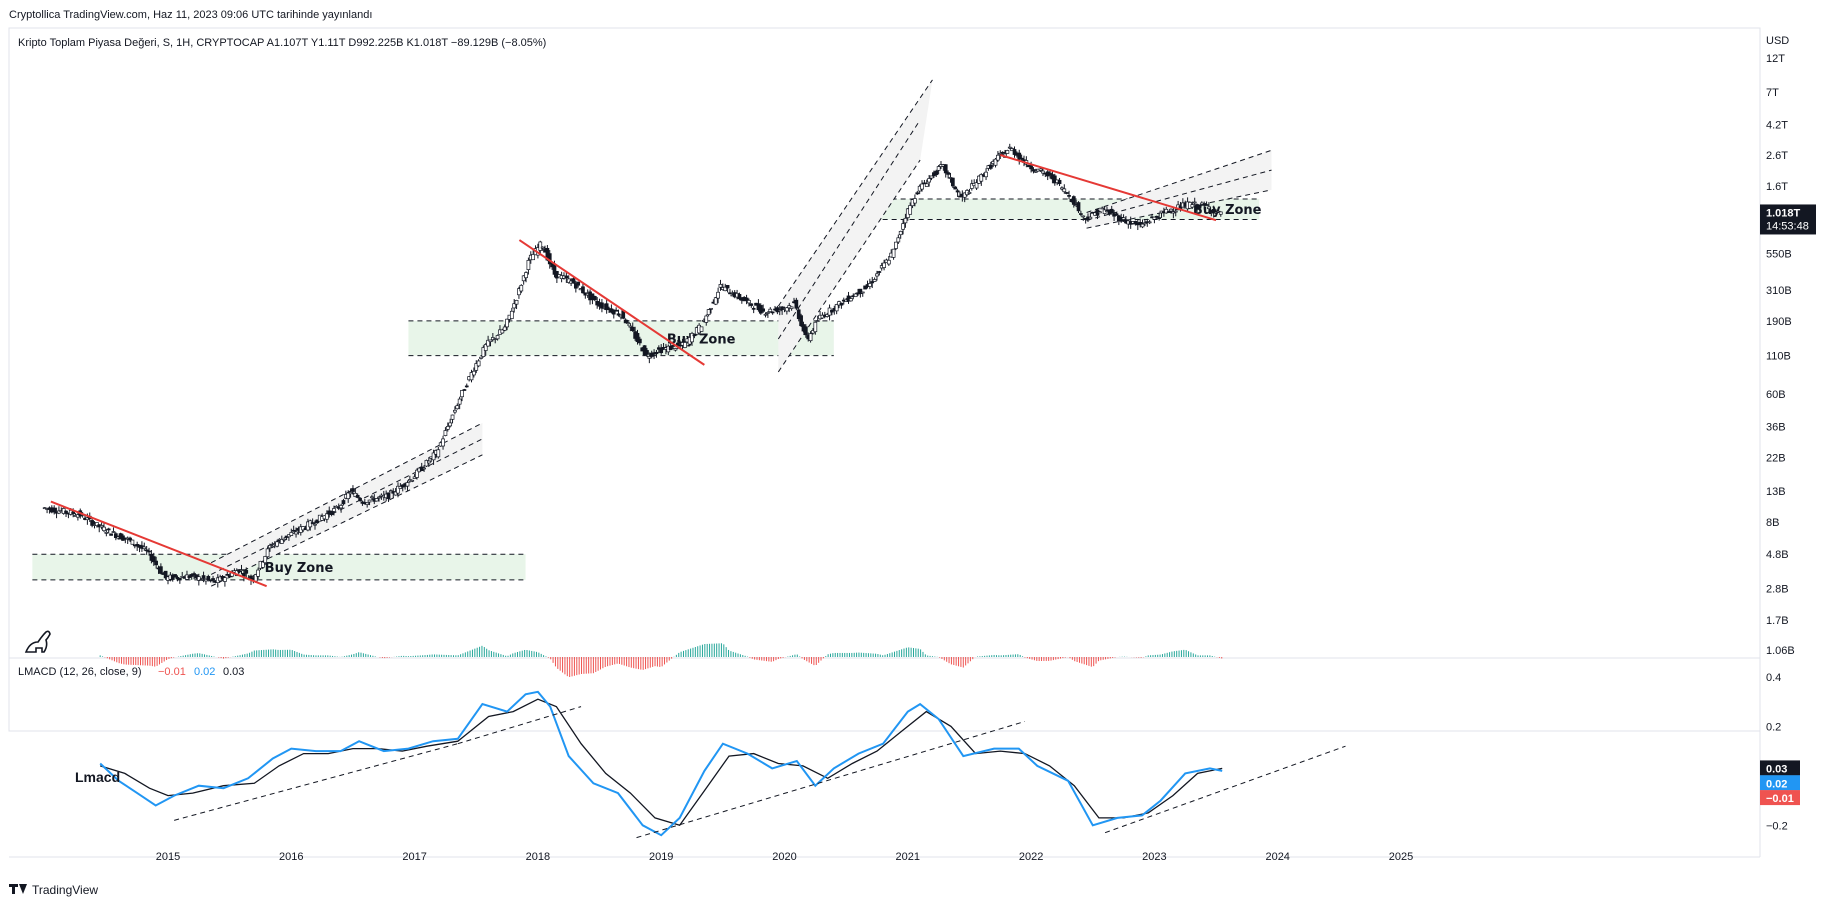 The height and width of the screenshot is (907, 1834). What do you see at coordinates (37, 641) in the screenshot?
I see `dino-logo-icon` at bounding box center [37, 641].